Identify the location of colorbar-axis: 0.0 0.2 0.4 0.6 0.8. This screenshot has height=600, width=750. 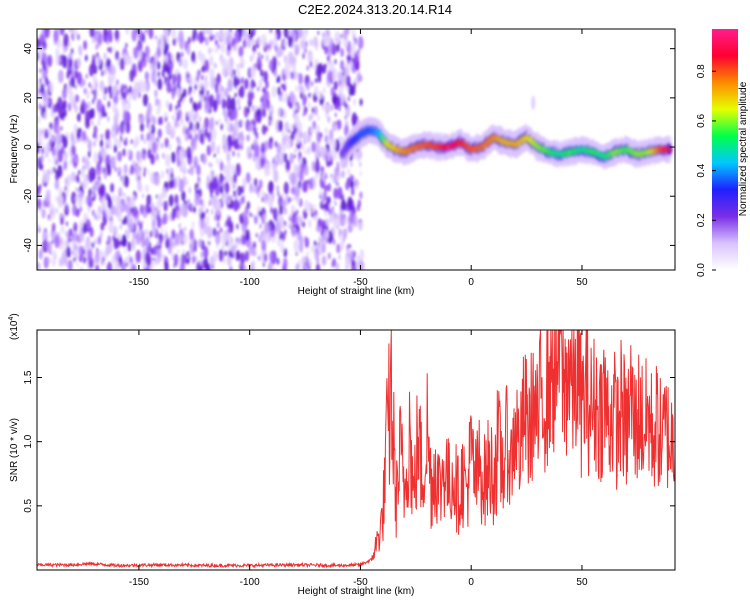
(706, 170).